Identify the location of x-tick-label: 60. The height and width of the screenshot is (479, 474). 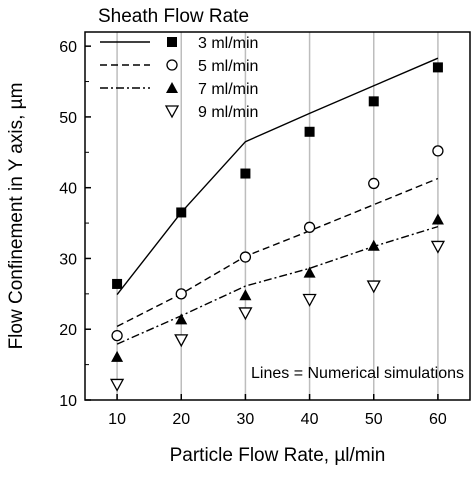
(438, 419).